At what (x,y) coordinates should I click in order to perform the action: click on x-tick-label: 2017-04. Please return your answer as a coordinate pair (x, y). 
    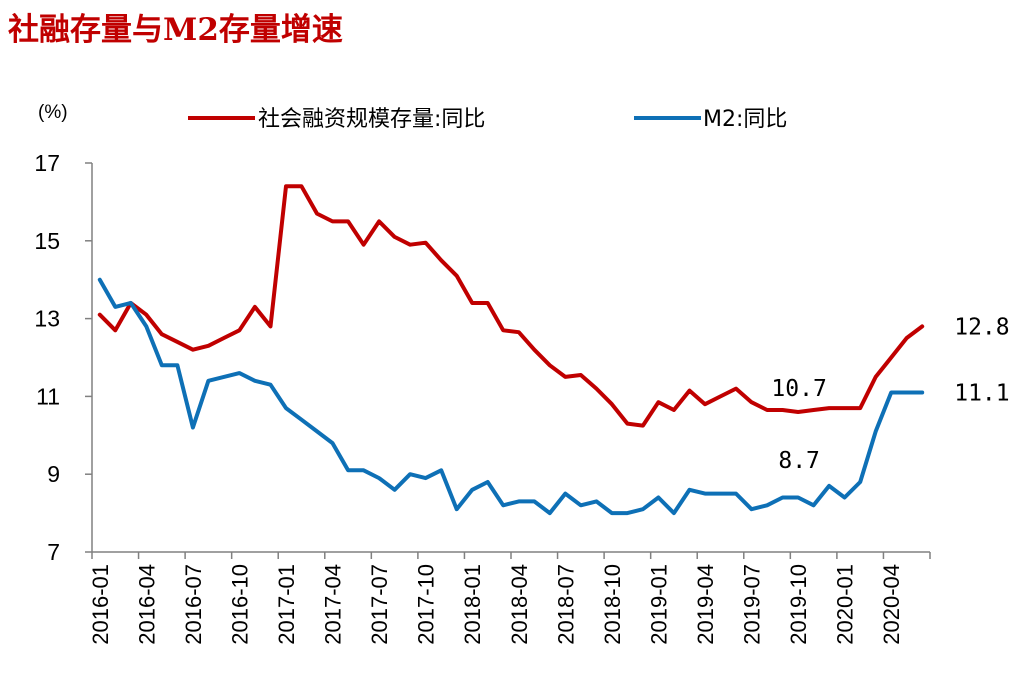
    Looking at the image, I should click on (333, 604).